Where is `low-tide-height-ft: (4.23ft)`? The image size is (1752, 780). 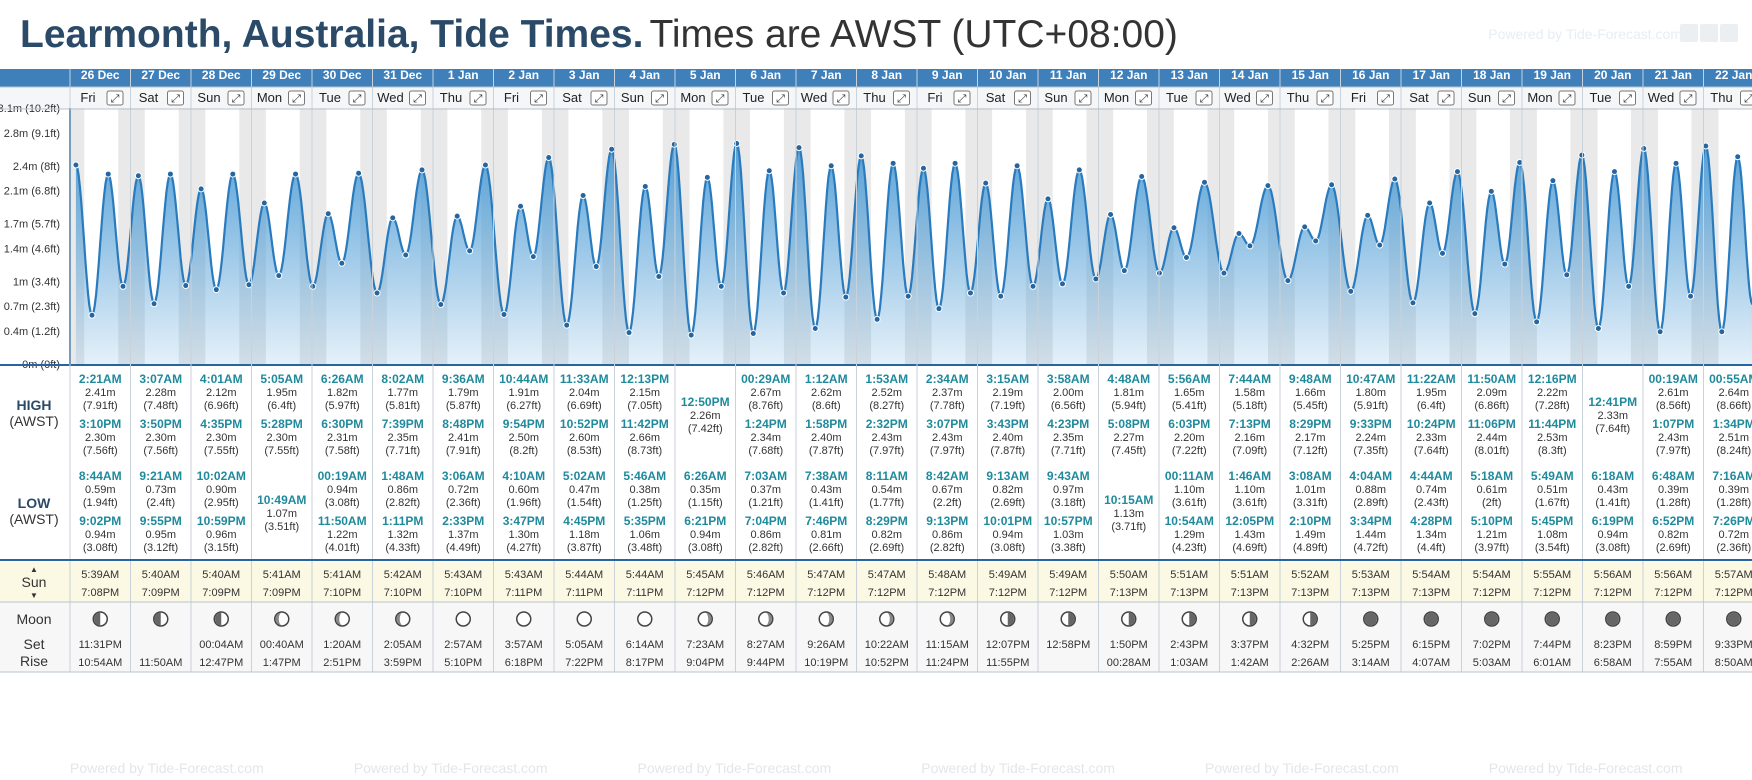
low-tide-height-ft: (4.23ft) is located at coordinates (1189, 548).